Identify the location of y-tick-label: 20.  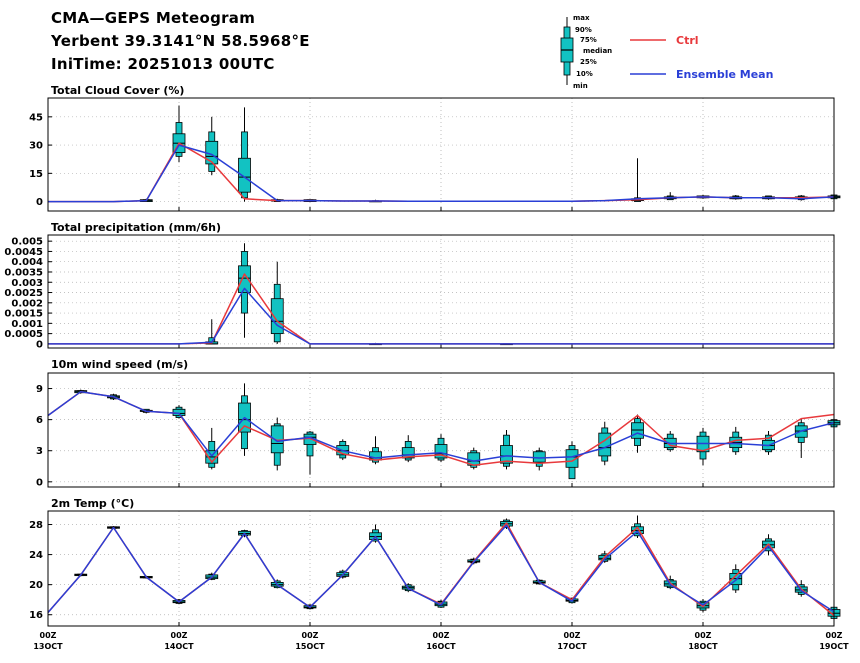
(36, 585).